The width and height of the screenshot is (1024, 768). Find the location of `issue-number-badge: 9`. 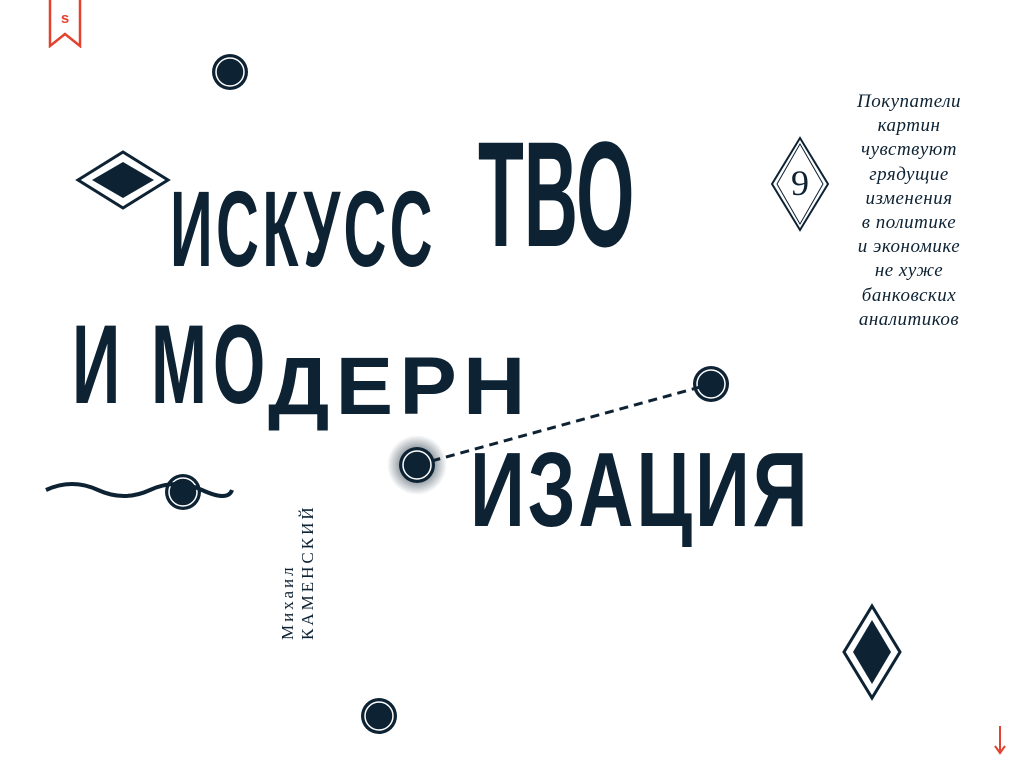

issue-number-badge: 9 is located at coordinates (800, 184).